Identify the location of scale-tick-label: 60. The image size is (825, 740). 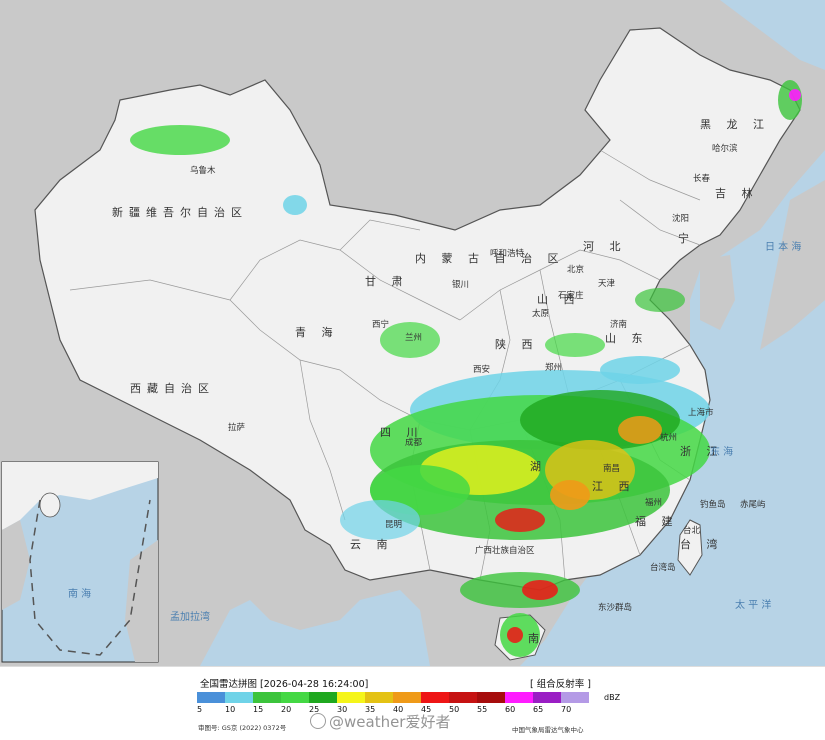
(510, 709).